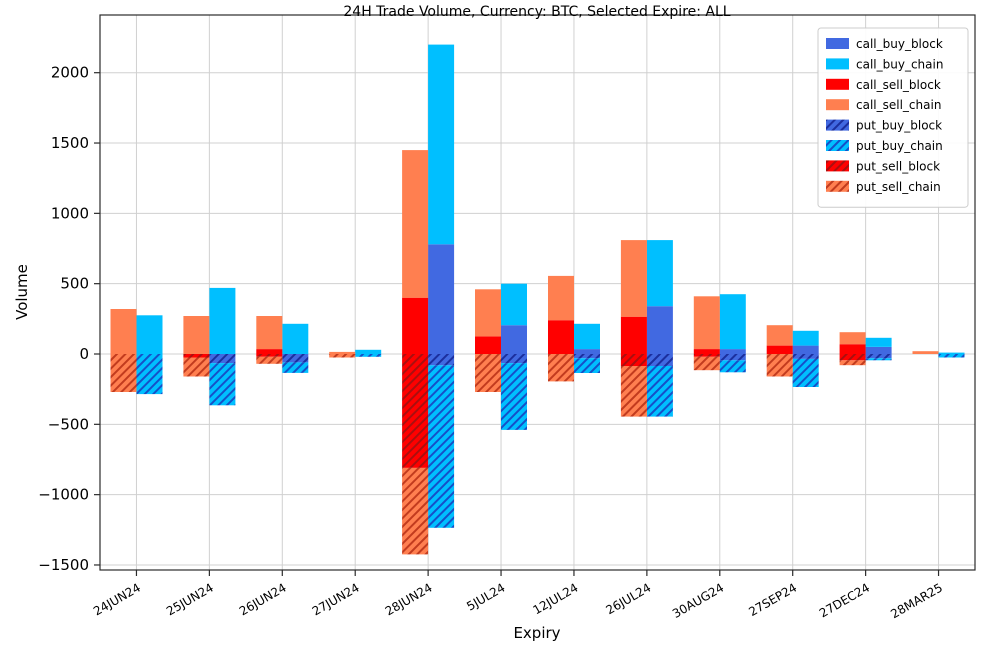 The image size is (985, 660). Describe the element at coordinates (22, 292) in the screenshot. I see `y-axis-label: Volume` at that location.